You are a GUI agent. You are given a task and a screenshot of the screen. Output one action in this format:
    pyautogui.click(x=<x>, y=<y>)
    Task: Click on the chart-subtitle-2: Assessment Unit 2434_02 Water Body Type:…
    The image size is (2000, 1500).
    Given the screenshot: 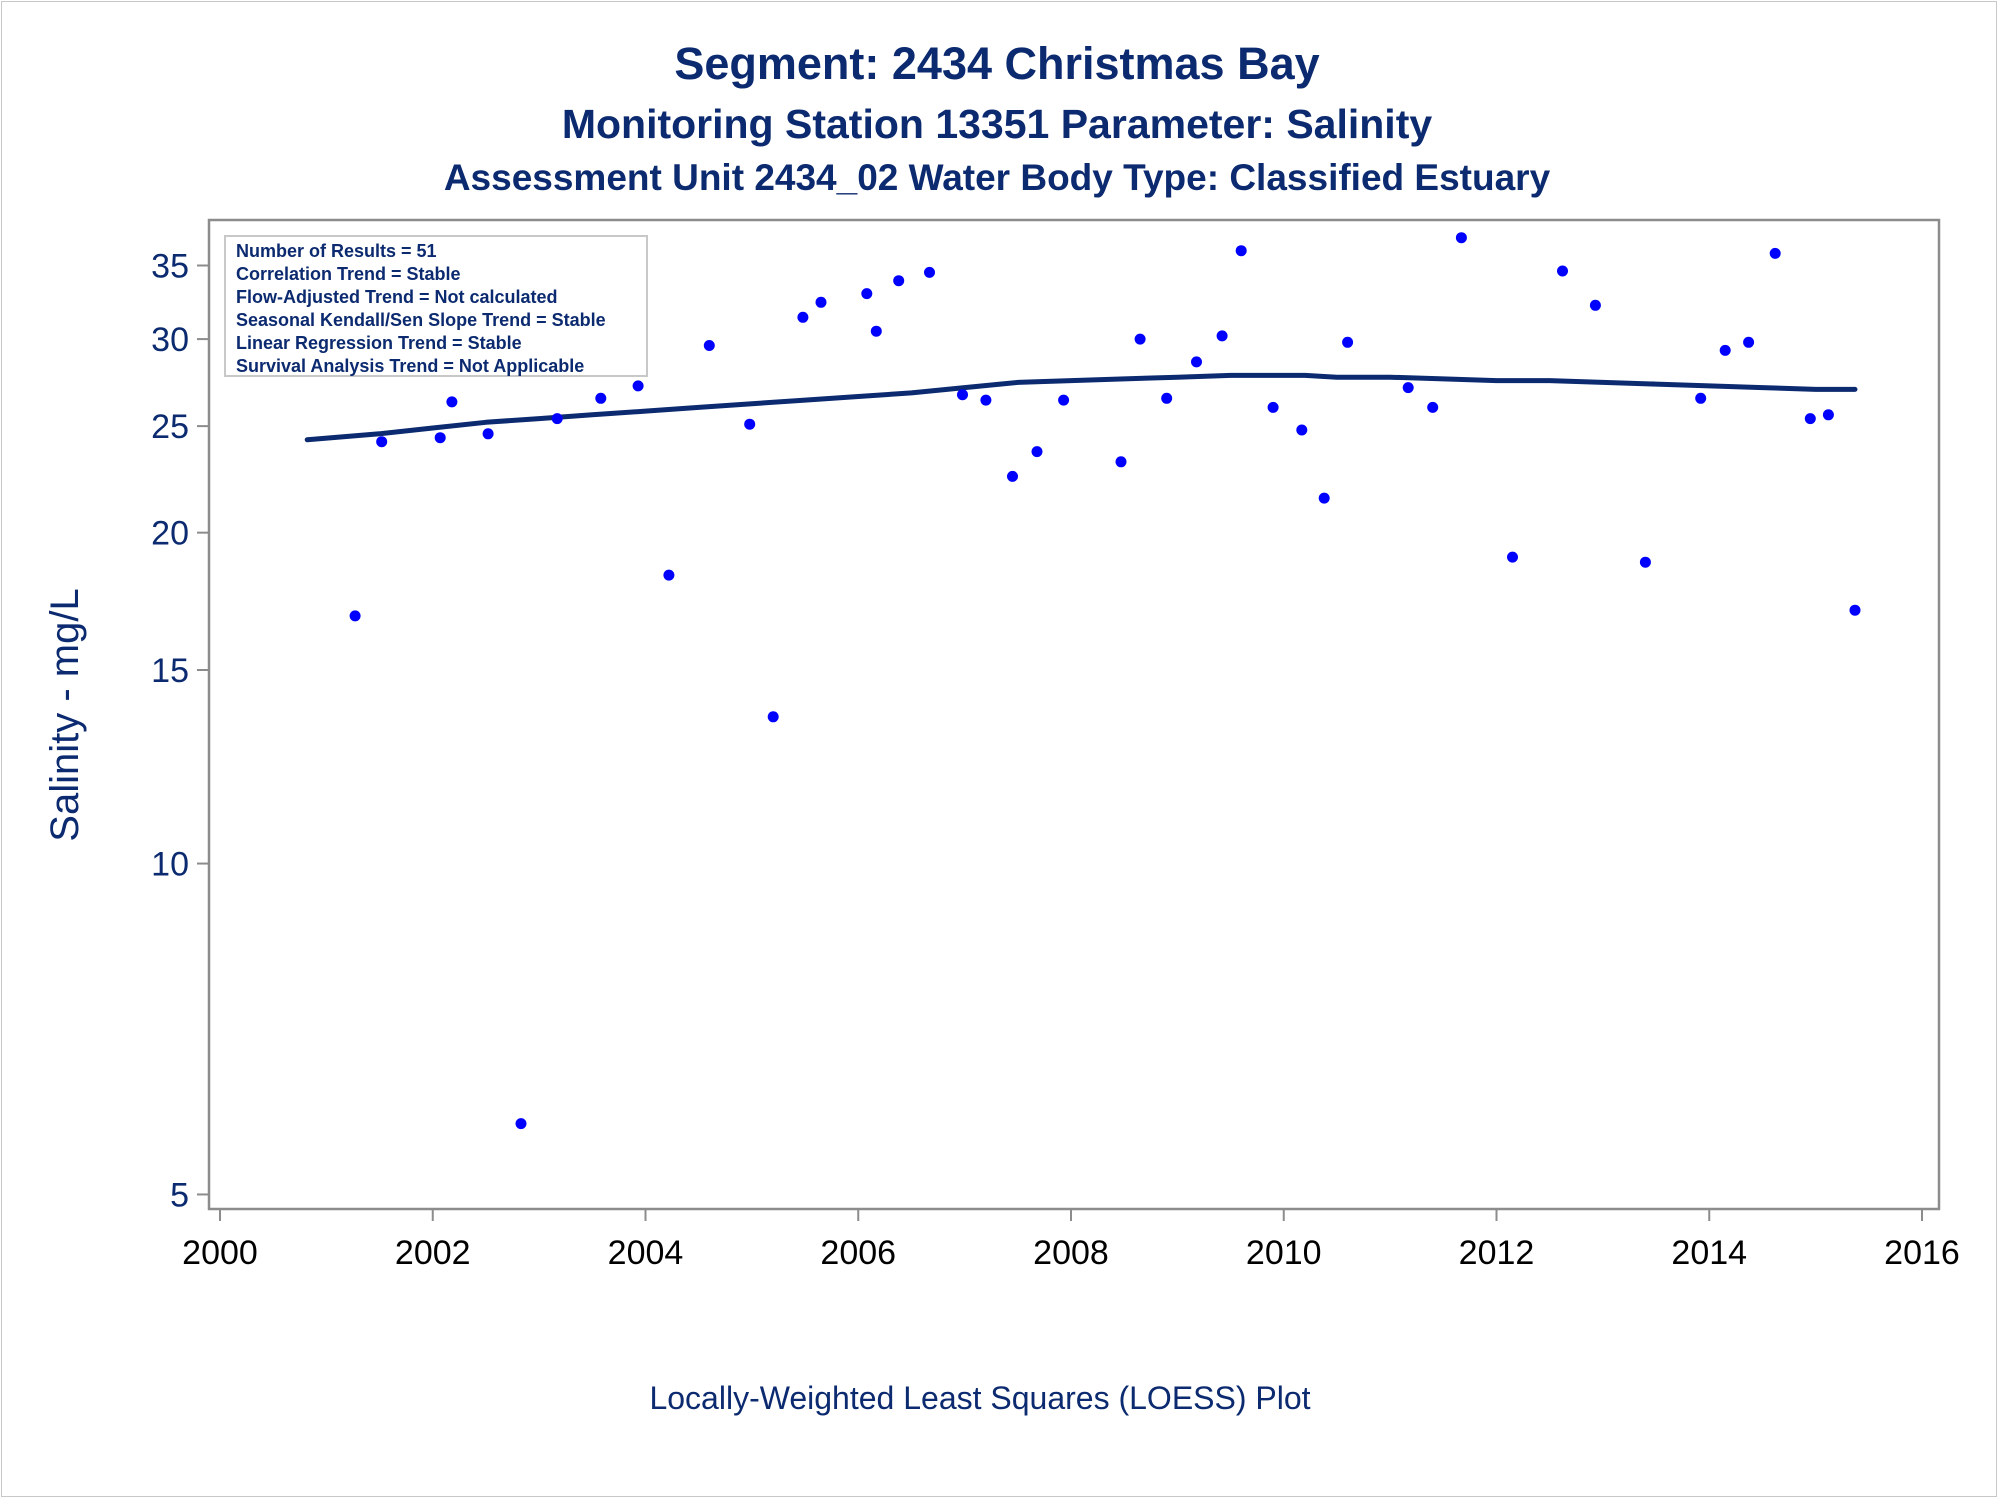 What is the action you would take?
    pyautogui.click(x=997, y=177)
    